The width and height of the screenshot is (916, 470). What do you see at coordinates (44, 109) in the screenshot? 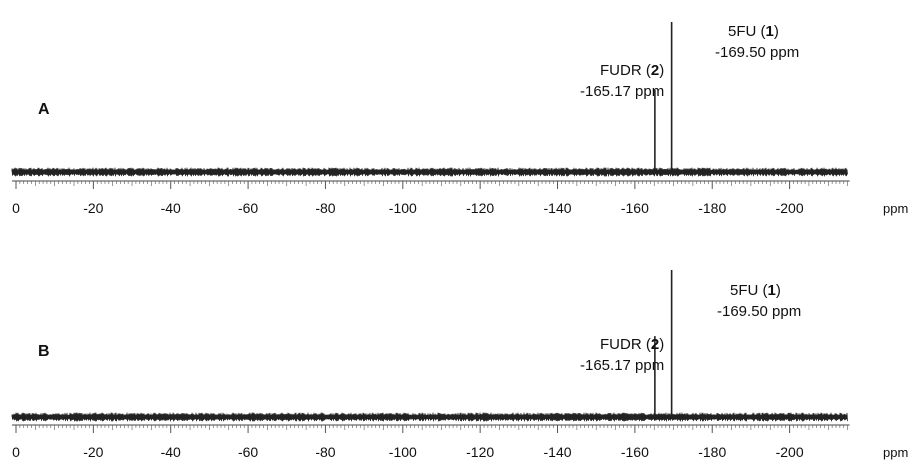
I see `panel-label: A` at bounding box center [44, 109].